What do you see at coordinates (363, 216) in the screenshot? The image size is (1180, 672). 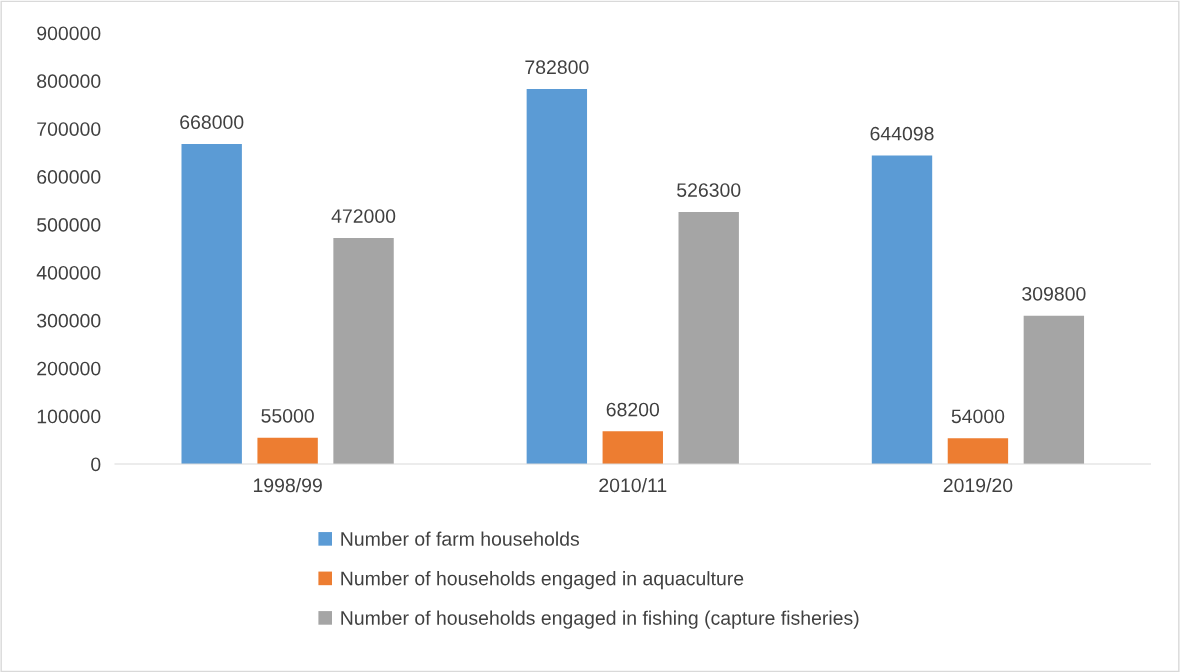 I see `data-label: 472000` at bounding box center [363, 216].